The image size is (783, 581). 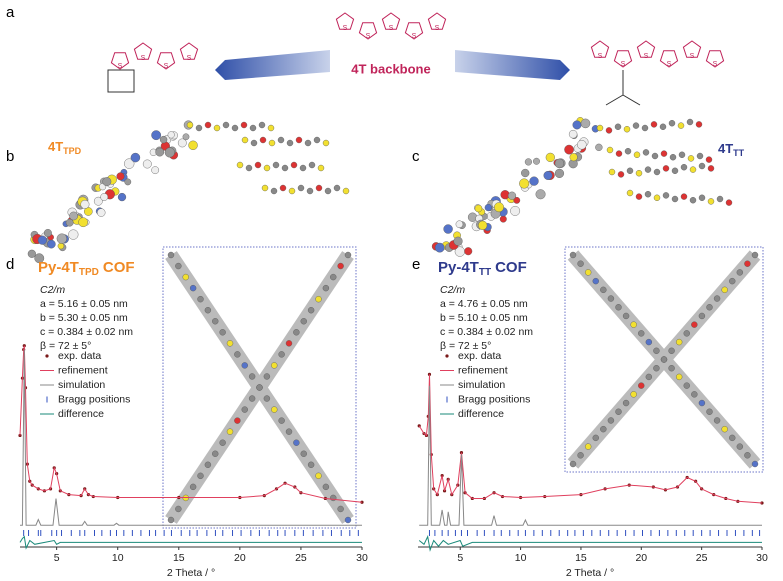 What do you see at coordinates (65, 346) in the screenshot?
I see `lattice-parameter: β = 72 ± 5°` at bounding box center [65, 346].